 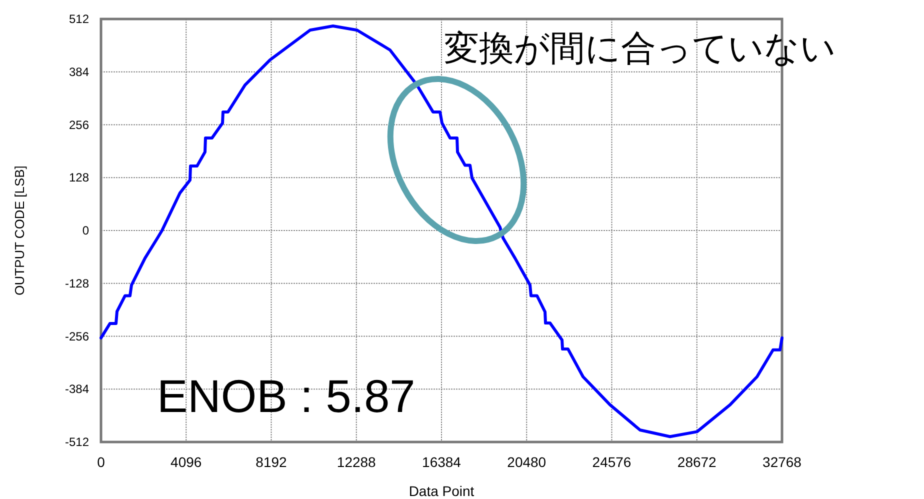 I want to click on x-tick-label: 16384, so click(x=442, y=462).